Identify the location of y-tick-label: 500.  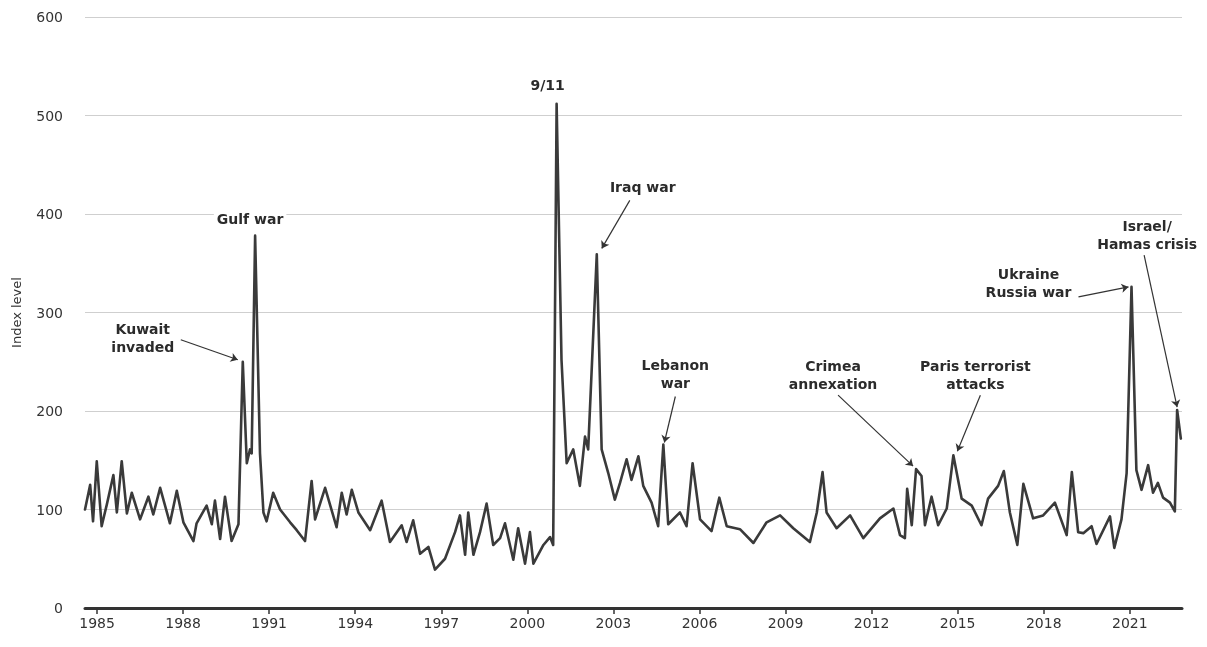
(49, 115).